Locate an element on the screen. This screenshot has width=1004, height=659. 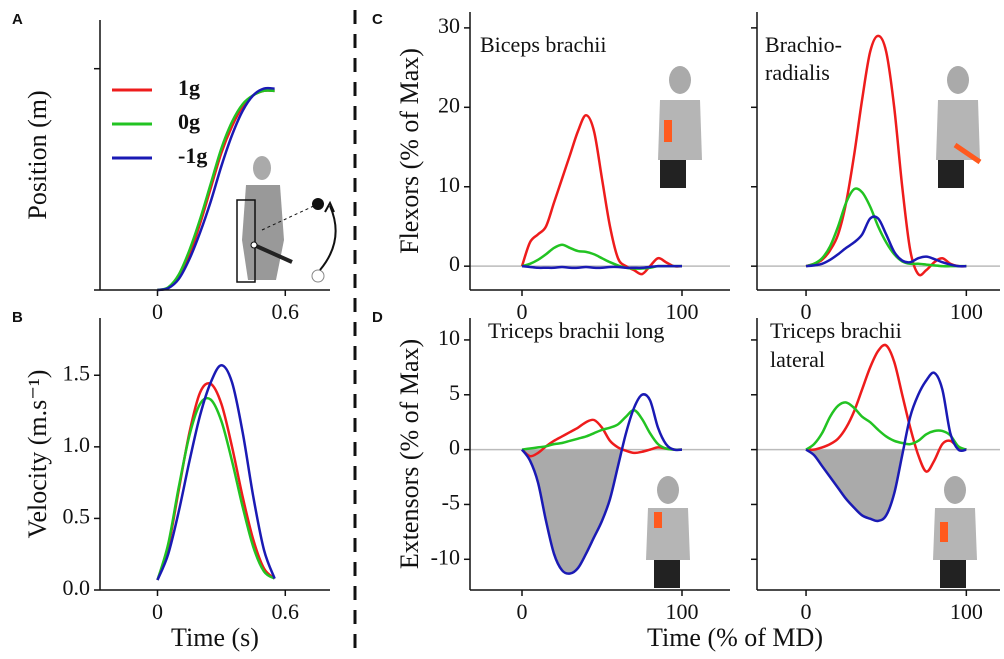
panel-label: B is located at coordinates (17, 317).